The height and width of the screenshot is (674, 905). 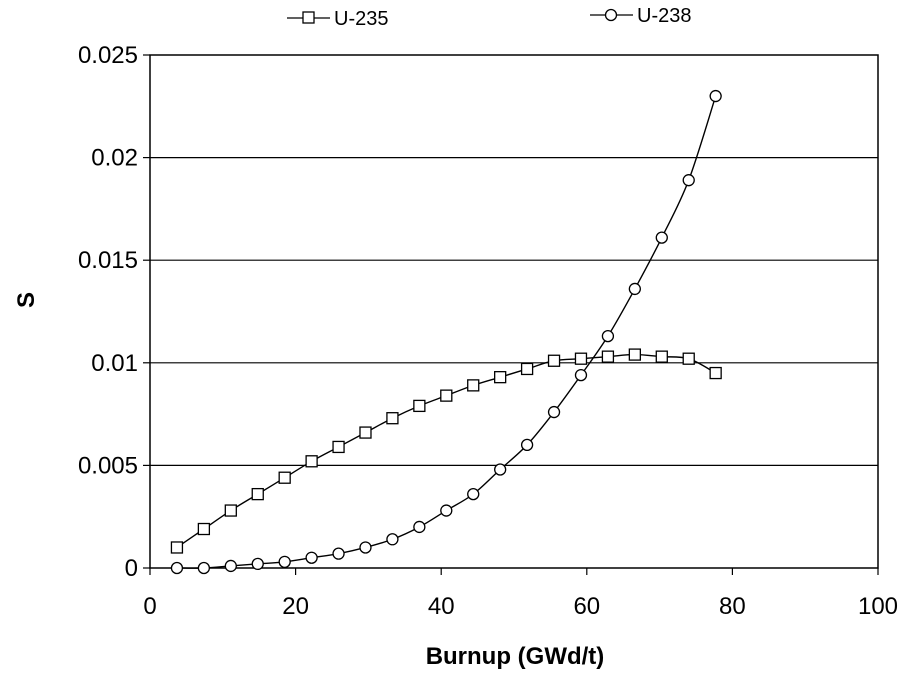 I want to click on legend-item-u238: U-238, so click(x=640, y=16).